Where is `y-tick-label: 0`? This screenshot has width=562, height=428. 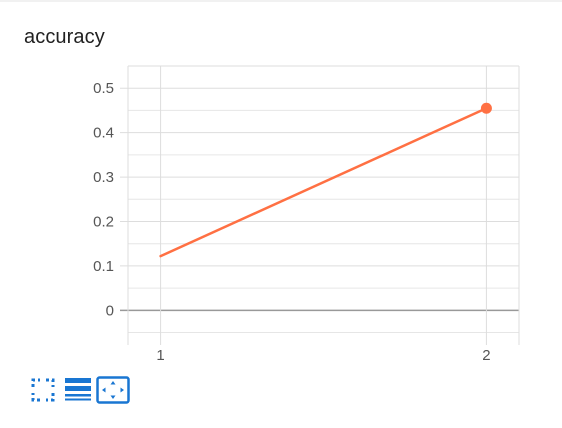 y-tick-label: 0 is located at coordinates (110, 310).